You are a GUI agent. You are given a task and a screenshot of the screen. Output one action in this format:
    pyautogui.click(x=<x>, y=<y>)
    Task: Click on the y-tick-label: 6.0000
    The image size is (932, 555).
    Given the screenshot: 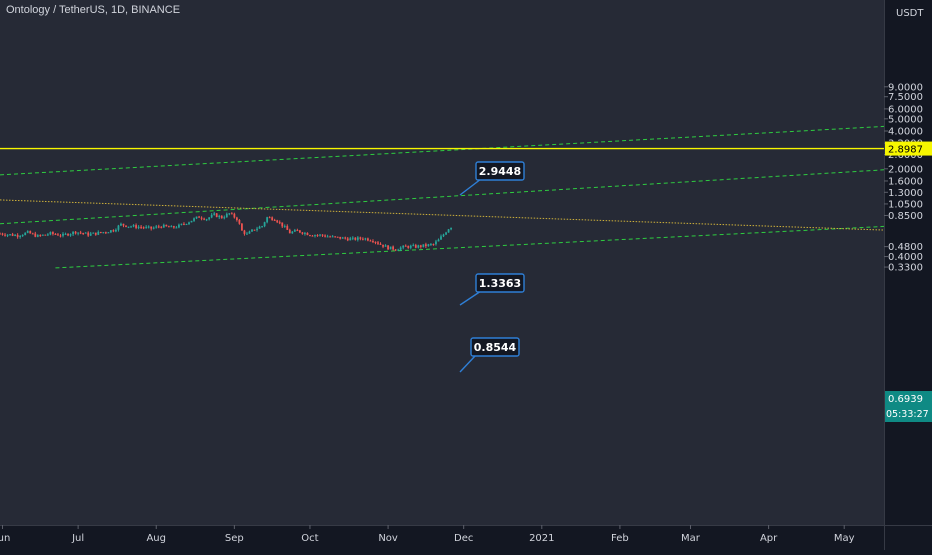 What is the action you would take?
    pyautogui.click(x=905, y=109)
    